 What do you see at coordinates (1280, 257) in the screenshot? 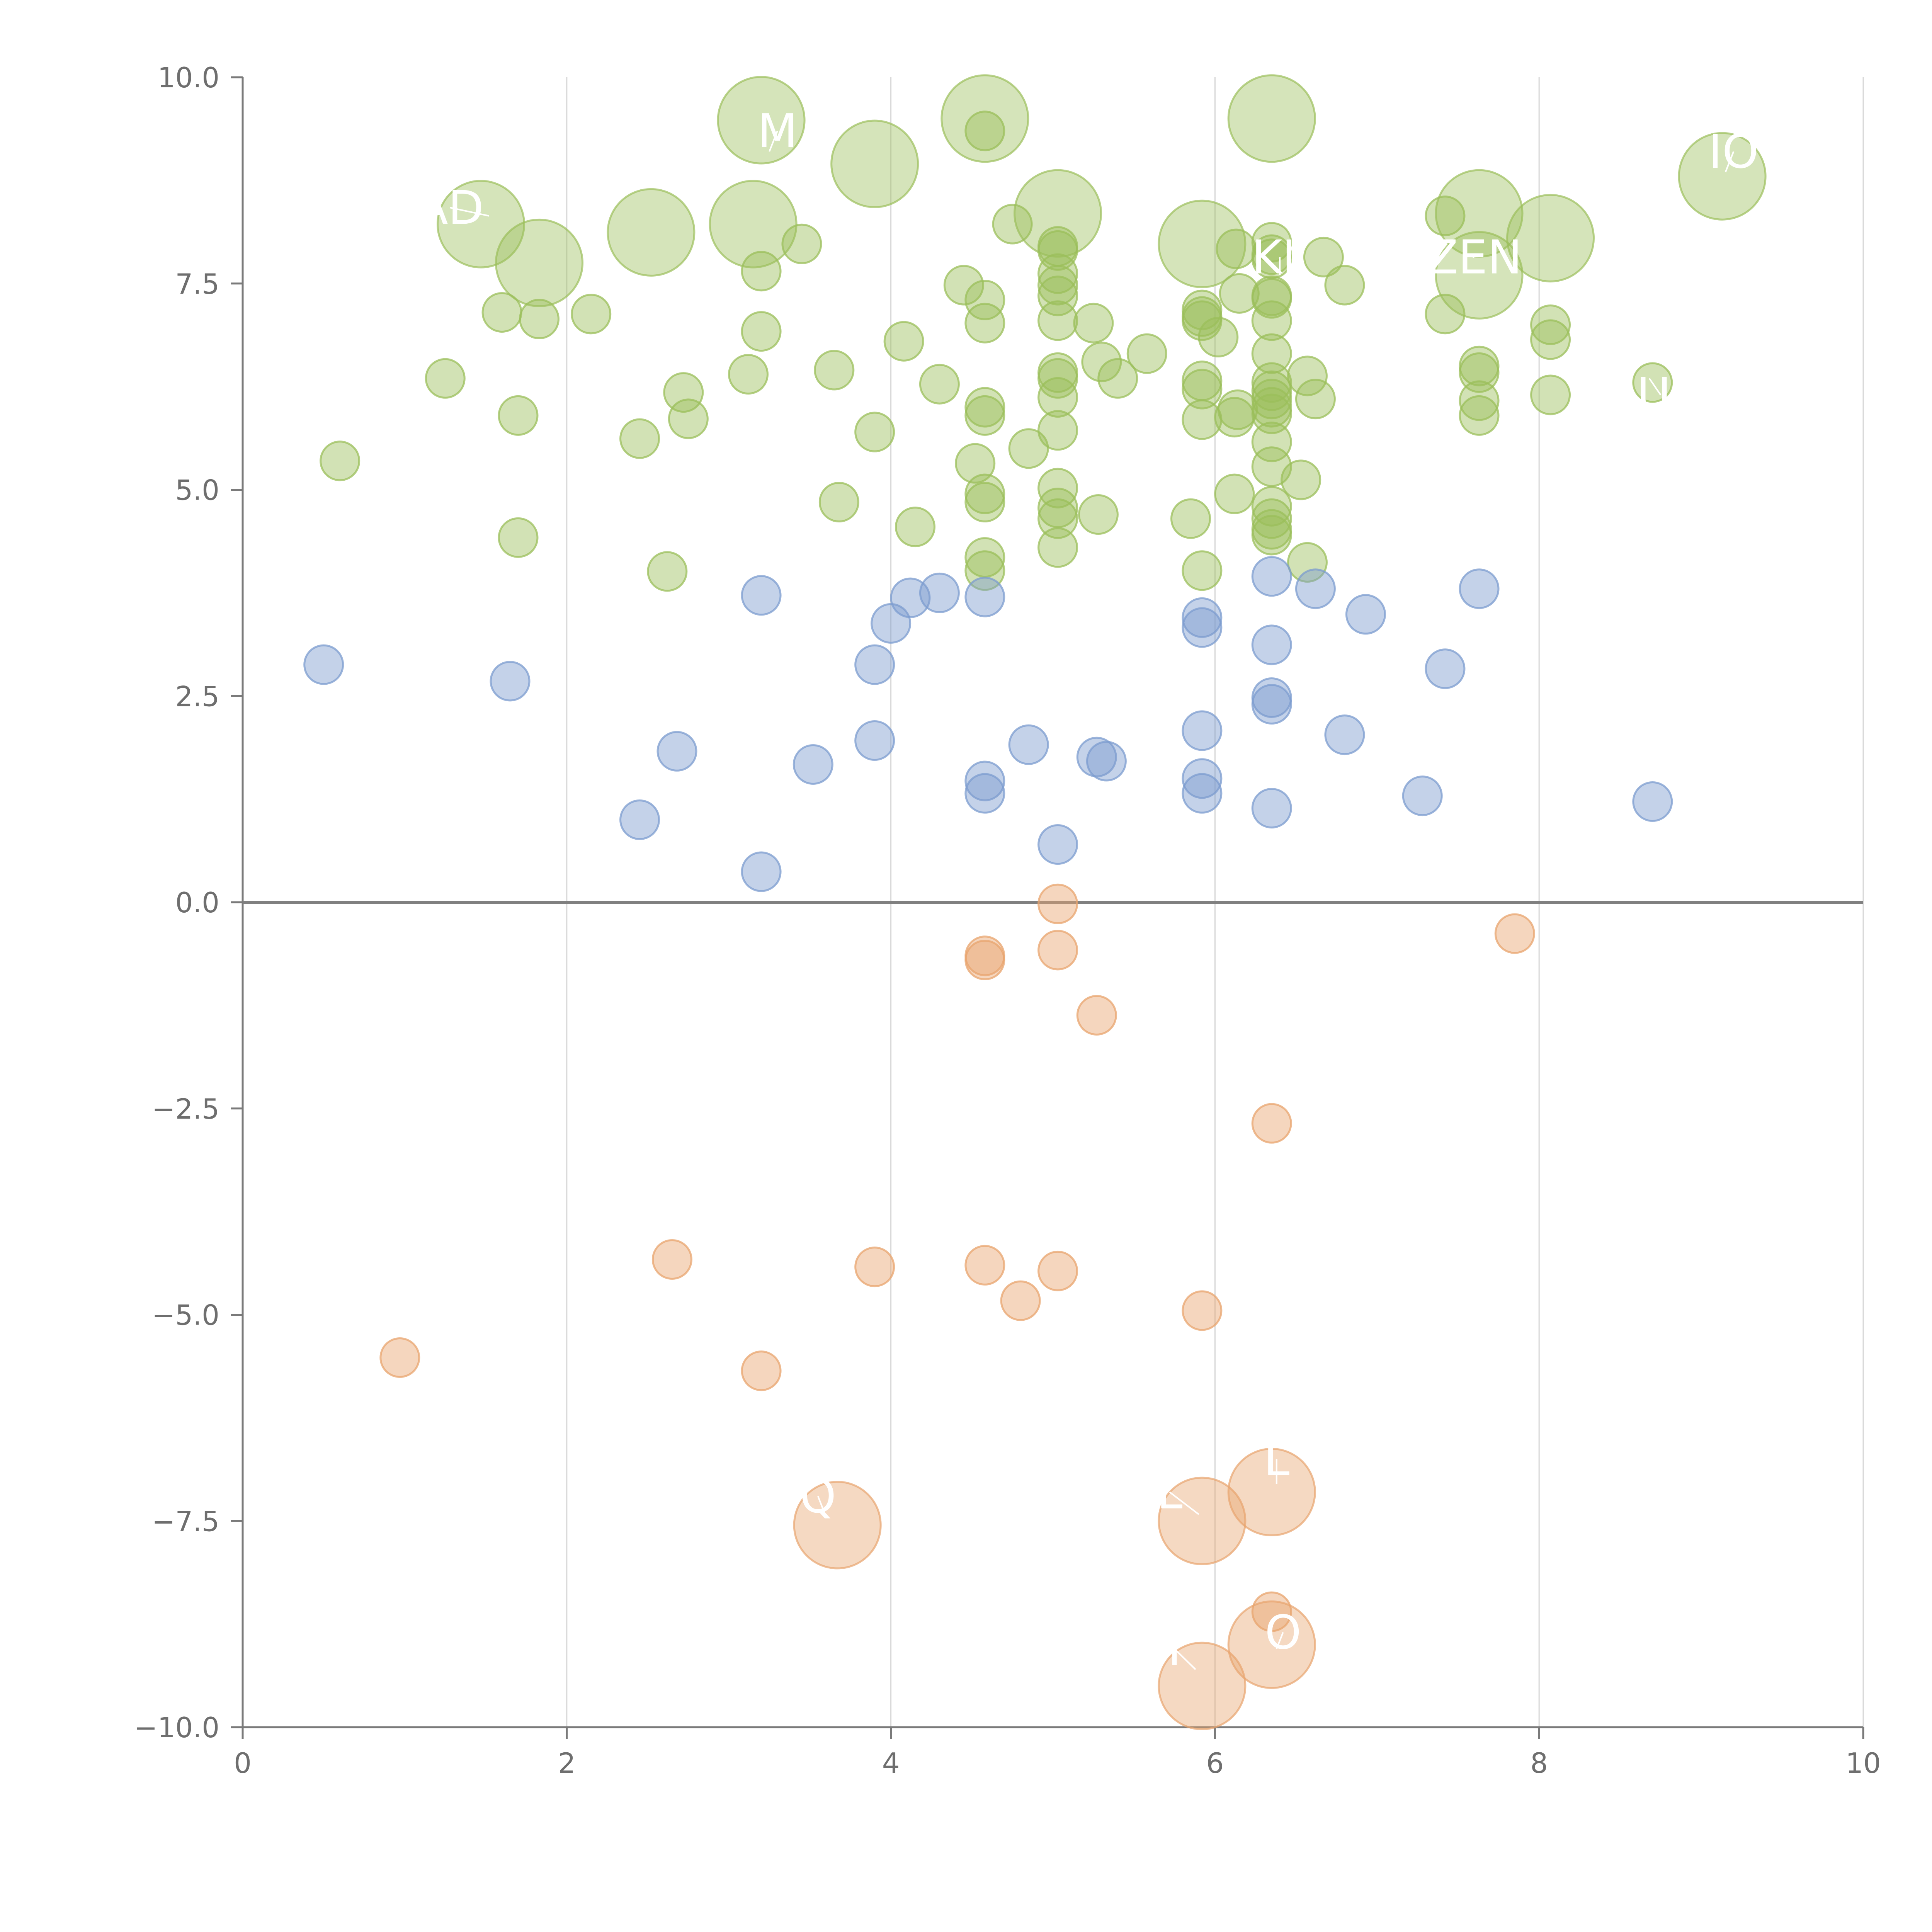
I see `annotation-label: KL` at bounding box center [1280, 257].